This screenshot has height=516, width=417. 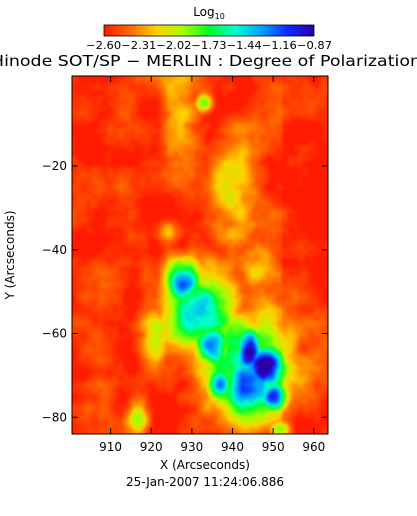 What do you see at coordinates (313, 447) in the screenshot?
I see `x-tick-label: 960` at bounding box center [313, 447].